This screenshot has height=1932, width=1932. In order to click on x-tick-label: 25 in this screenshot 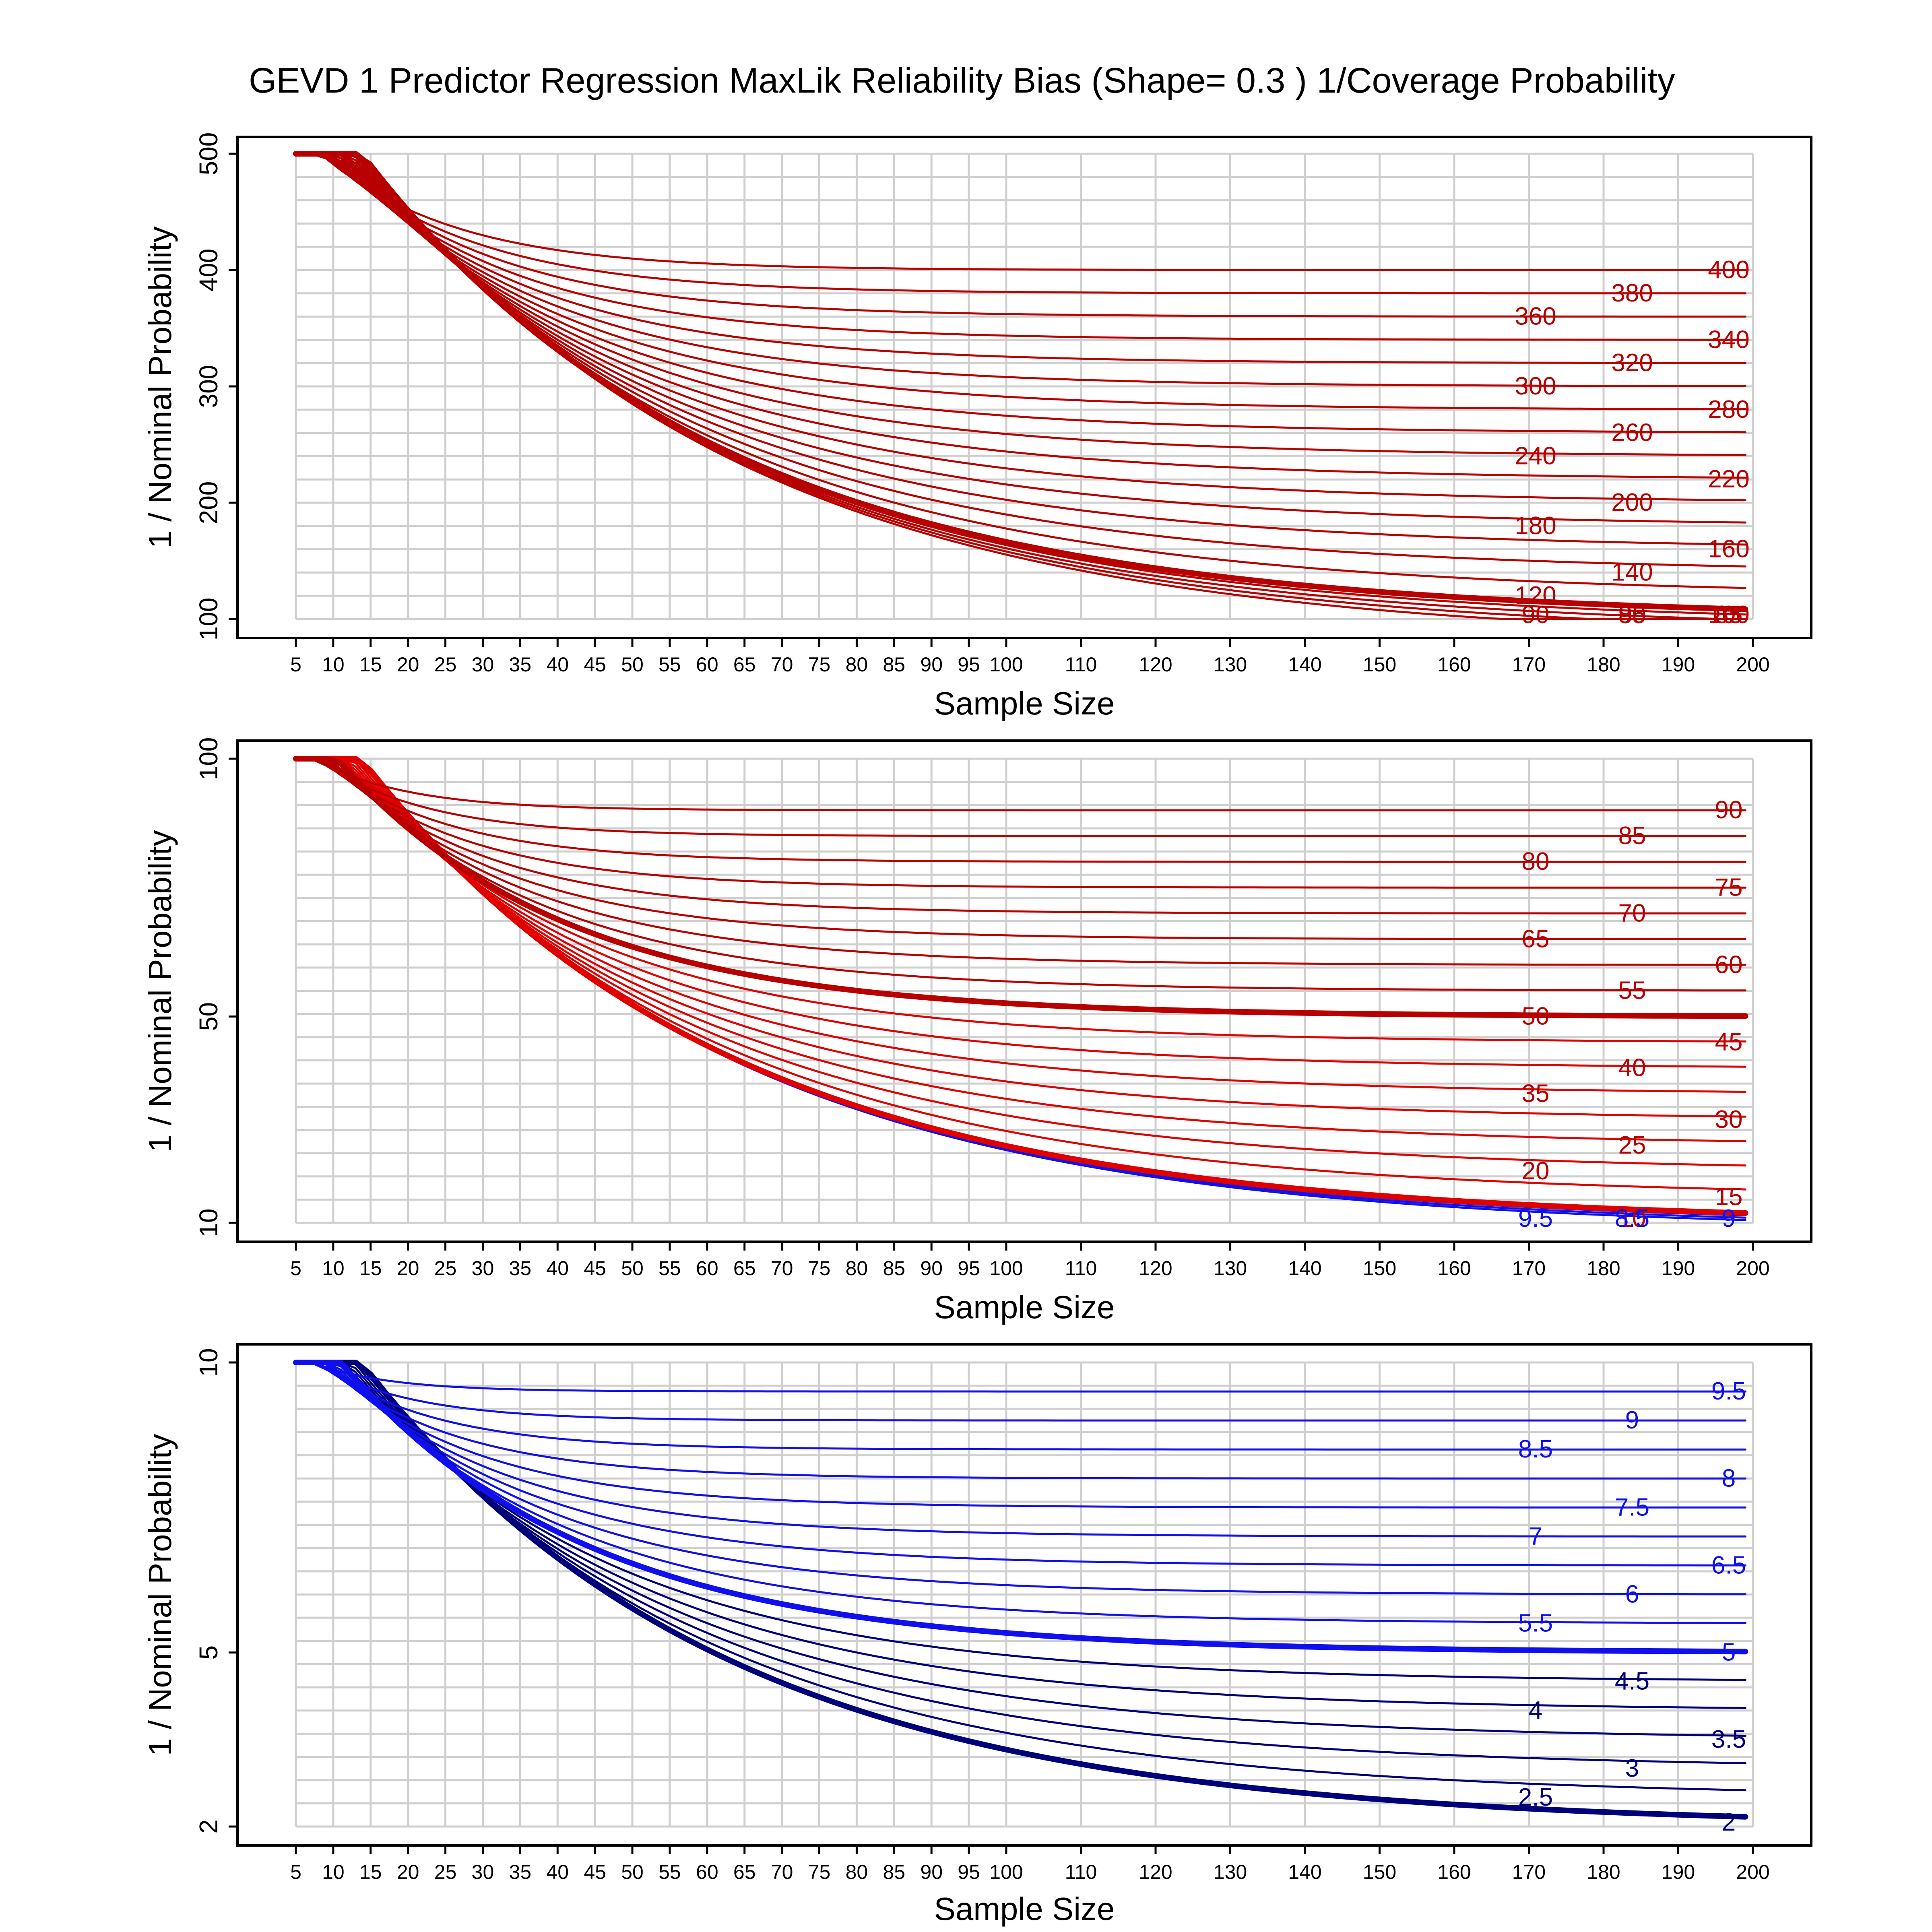, I will do `click(445, 1872)`.